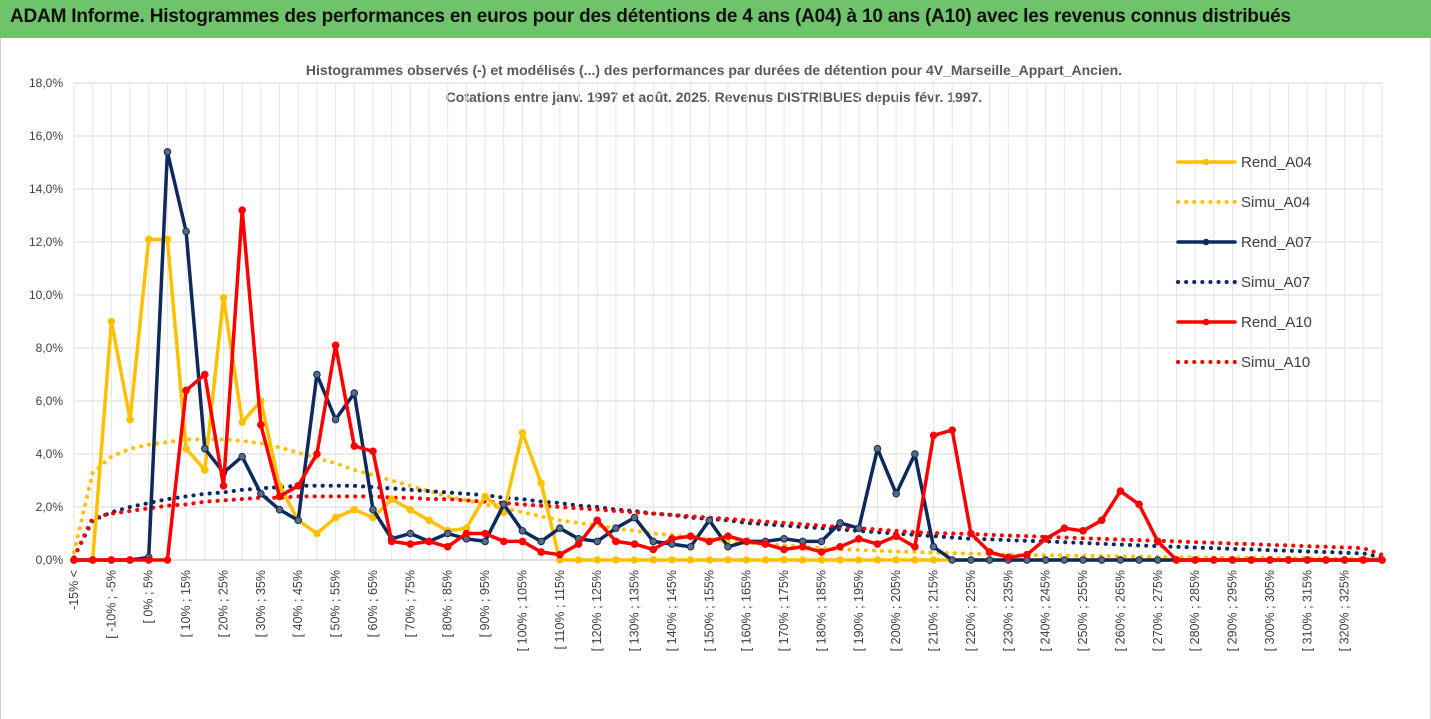 This screenshot has height=719, width=1431. What do you see at coordinates (410, 603) in the screenshot?
I see `x-tick-label: [ 70% ; 75%` at bounding box center [410, 603].